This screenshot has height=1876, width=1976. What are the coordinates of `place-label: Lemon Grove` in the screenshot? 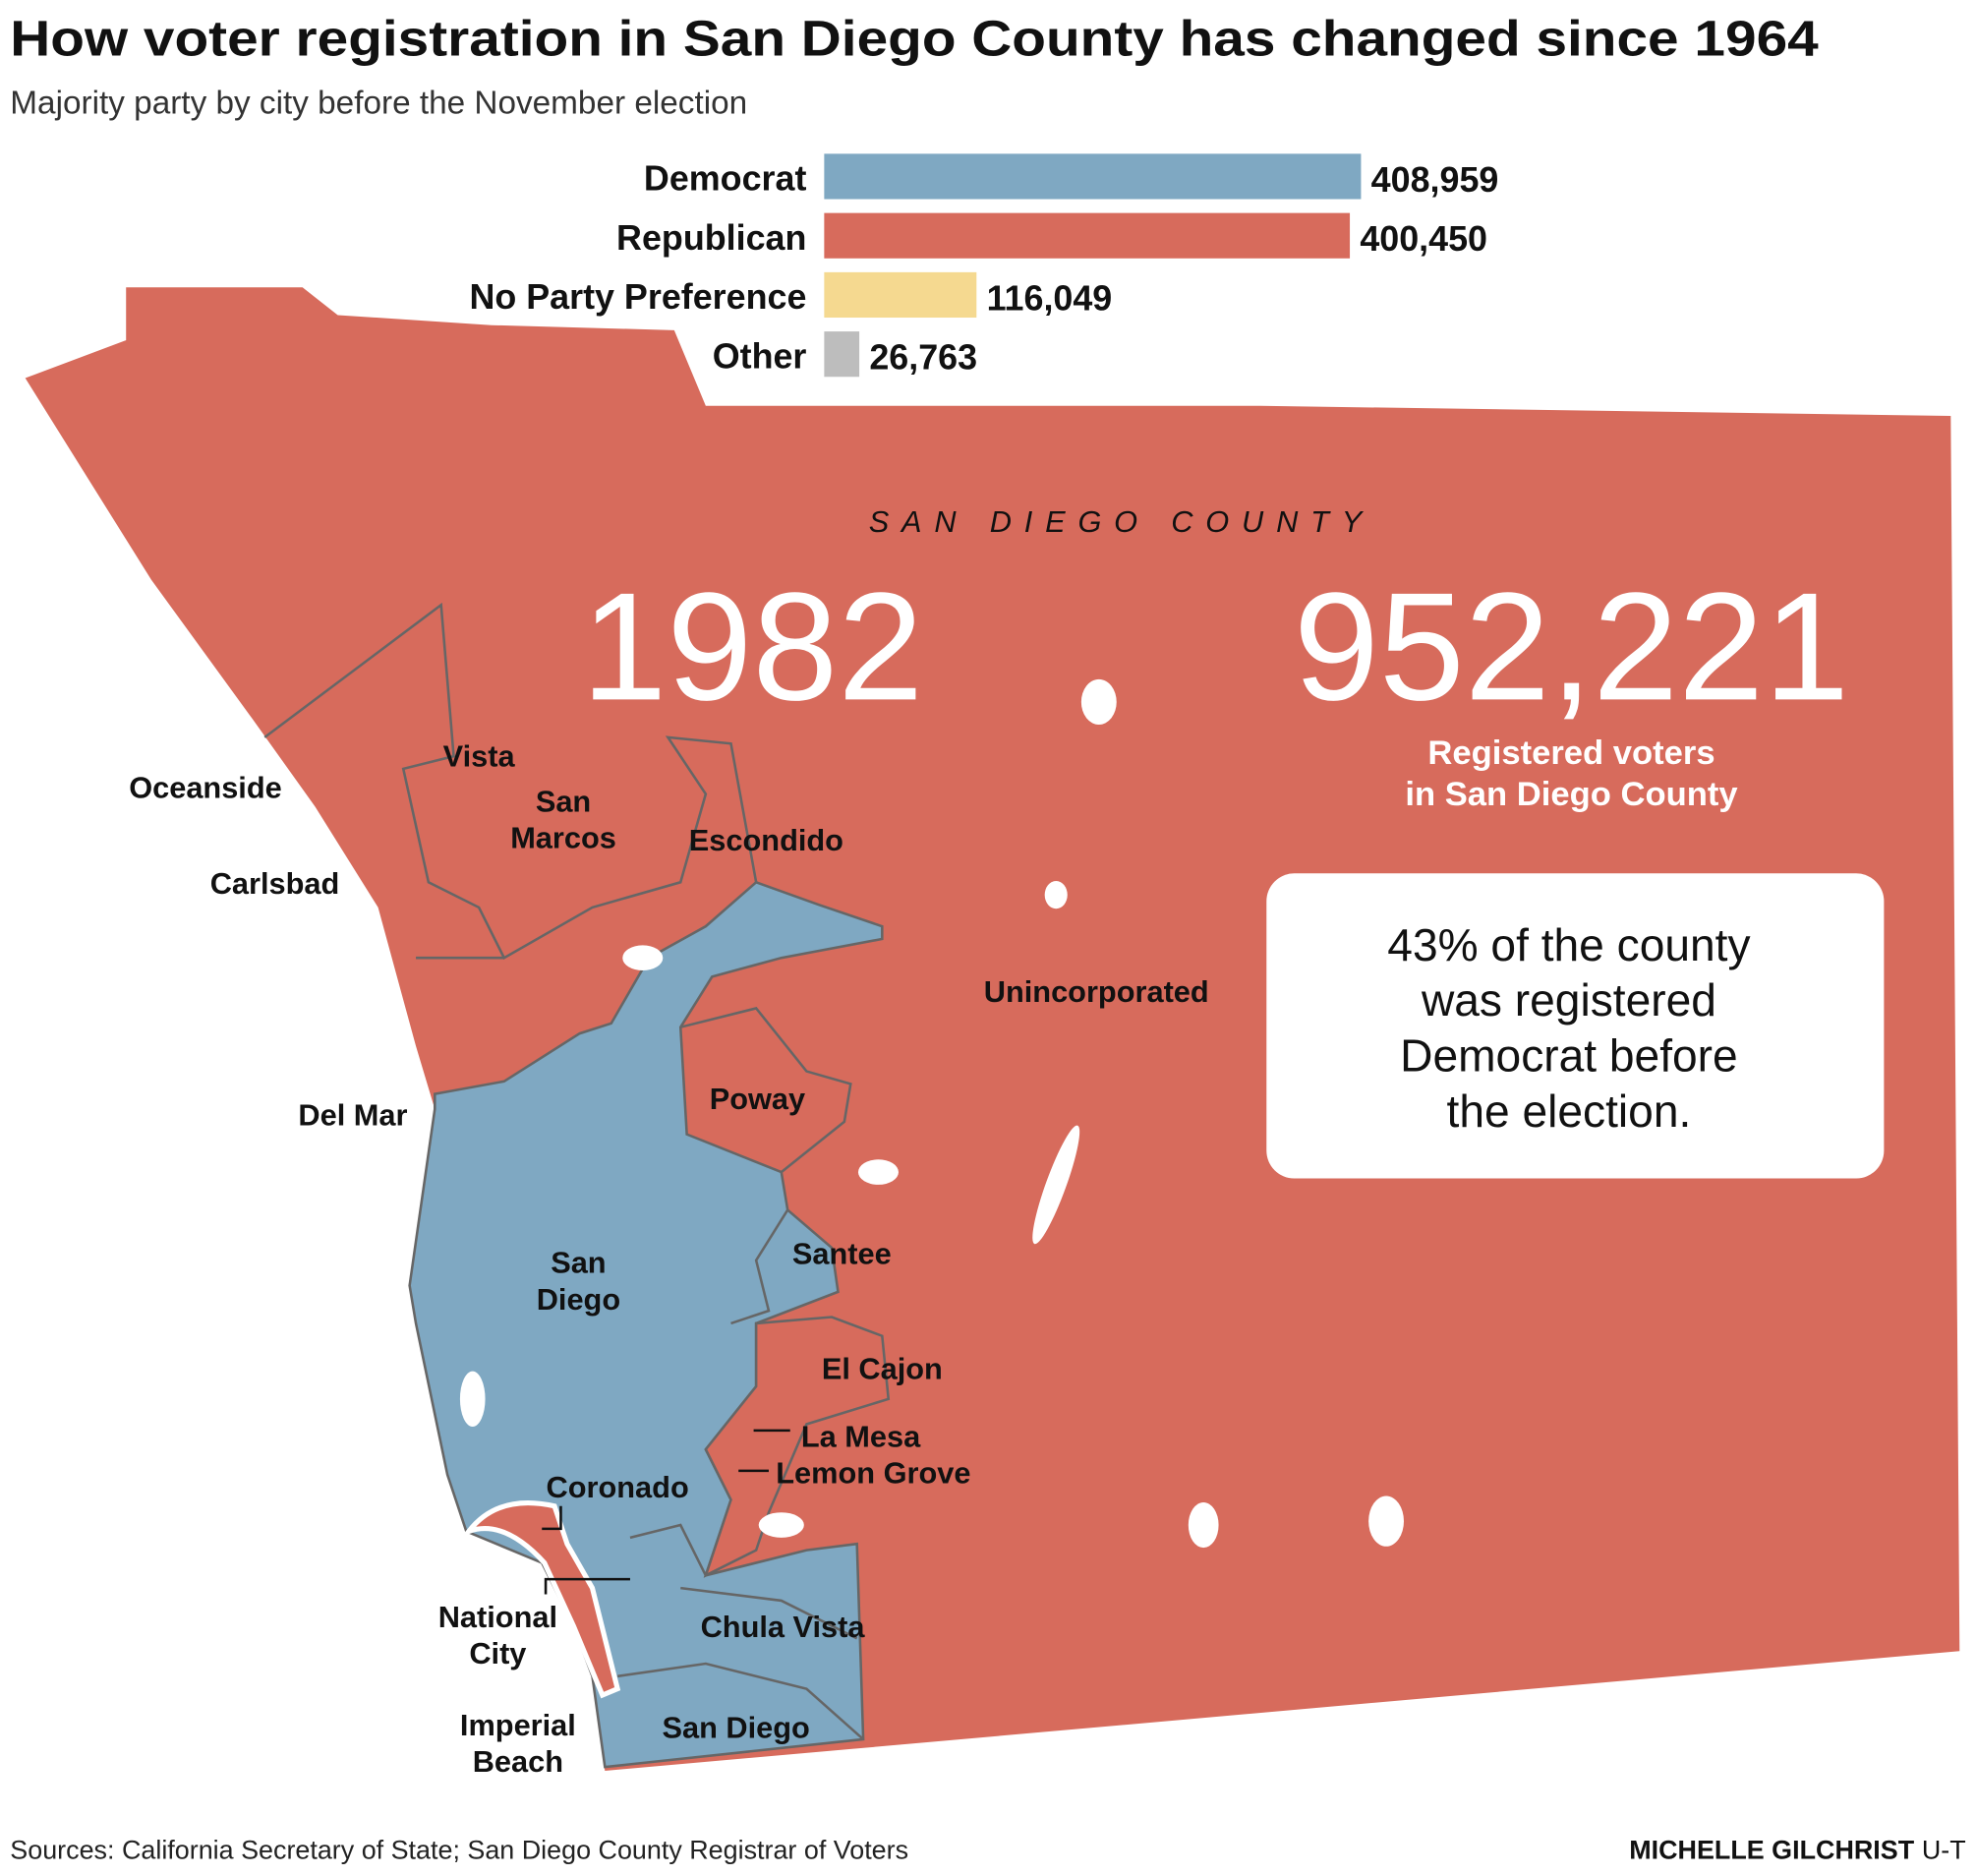 It's located at (873, 1473).